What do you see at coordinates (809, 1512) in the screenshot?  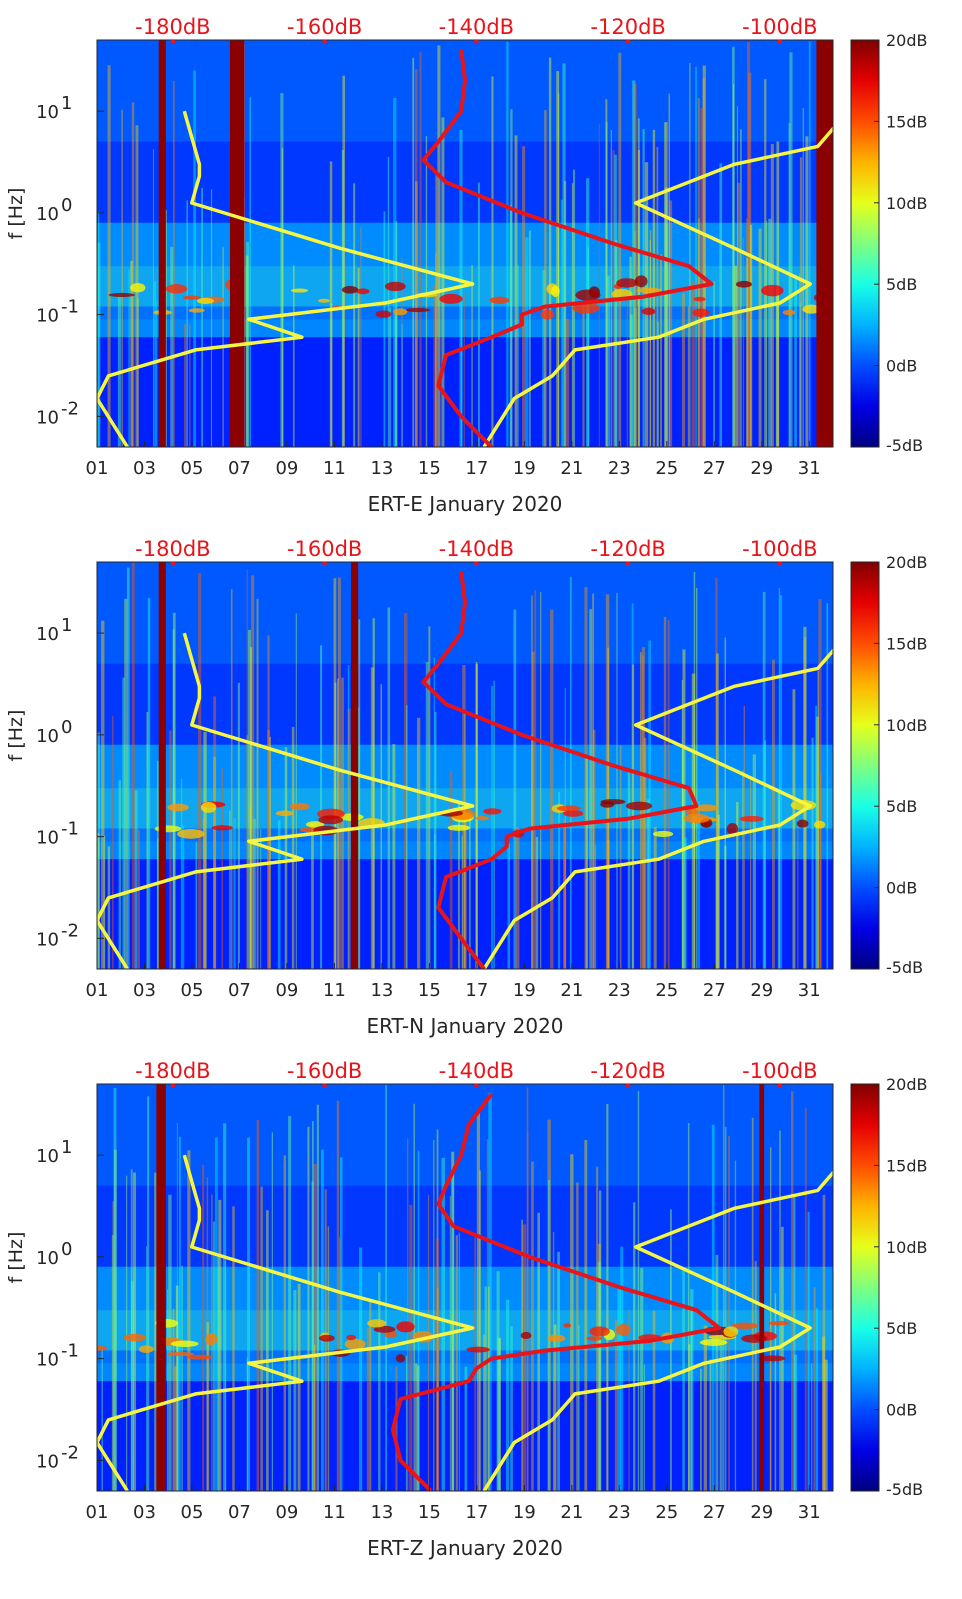 I see `x-tick-label: 31` at bounding box center [809, 1512].